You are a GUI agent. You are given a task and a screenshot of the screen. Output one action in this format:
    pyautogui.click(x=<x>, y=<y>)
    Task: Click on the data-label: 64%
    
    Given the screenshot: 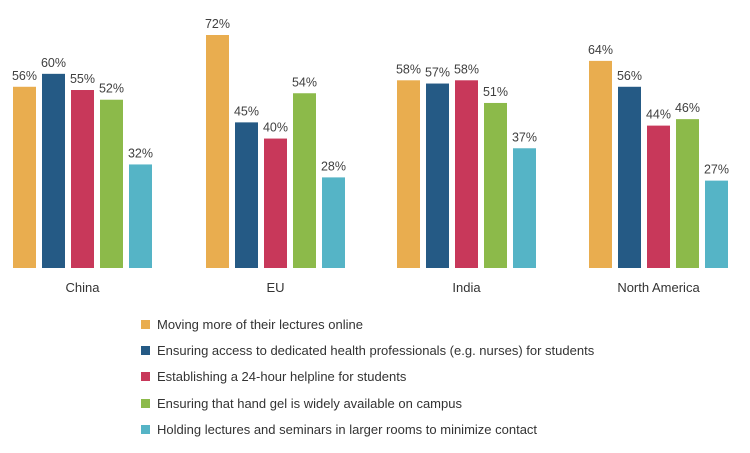 What is the action you would take?
    pyautogui.click(x=600, y=50)
    